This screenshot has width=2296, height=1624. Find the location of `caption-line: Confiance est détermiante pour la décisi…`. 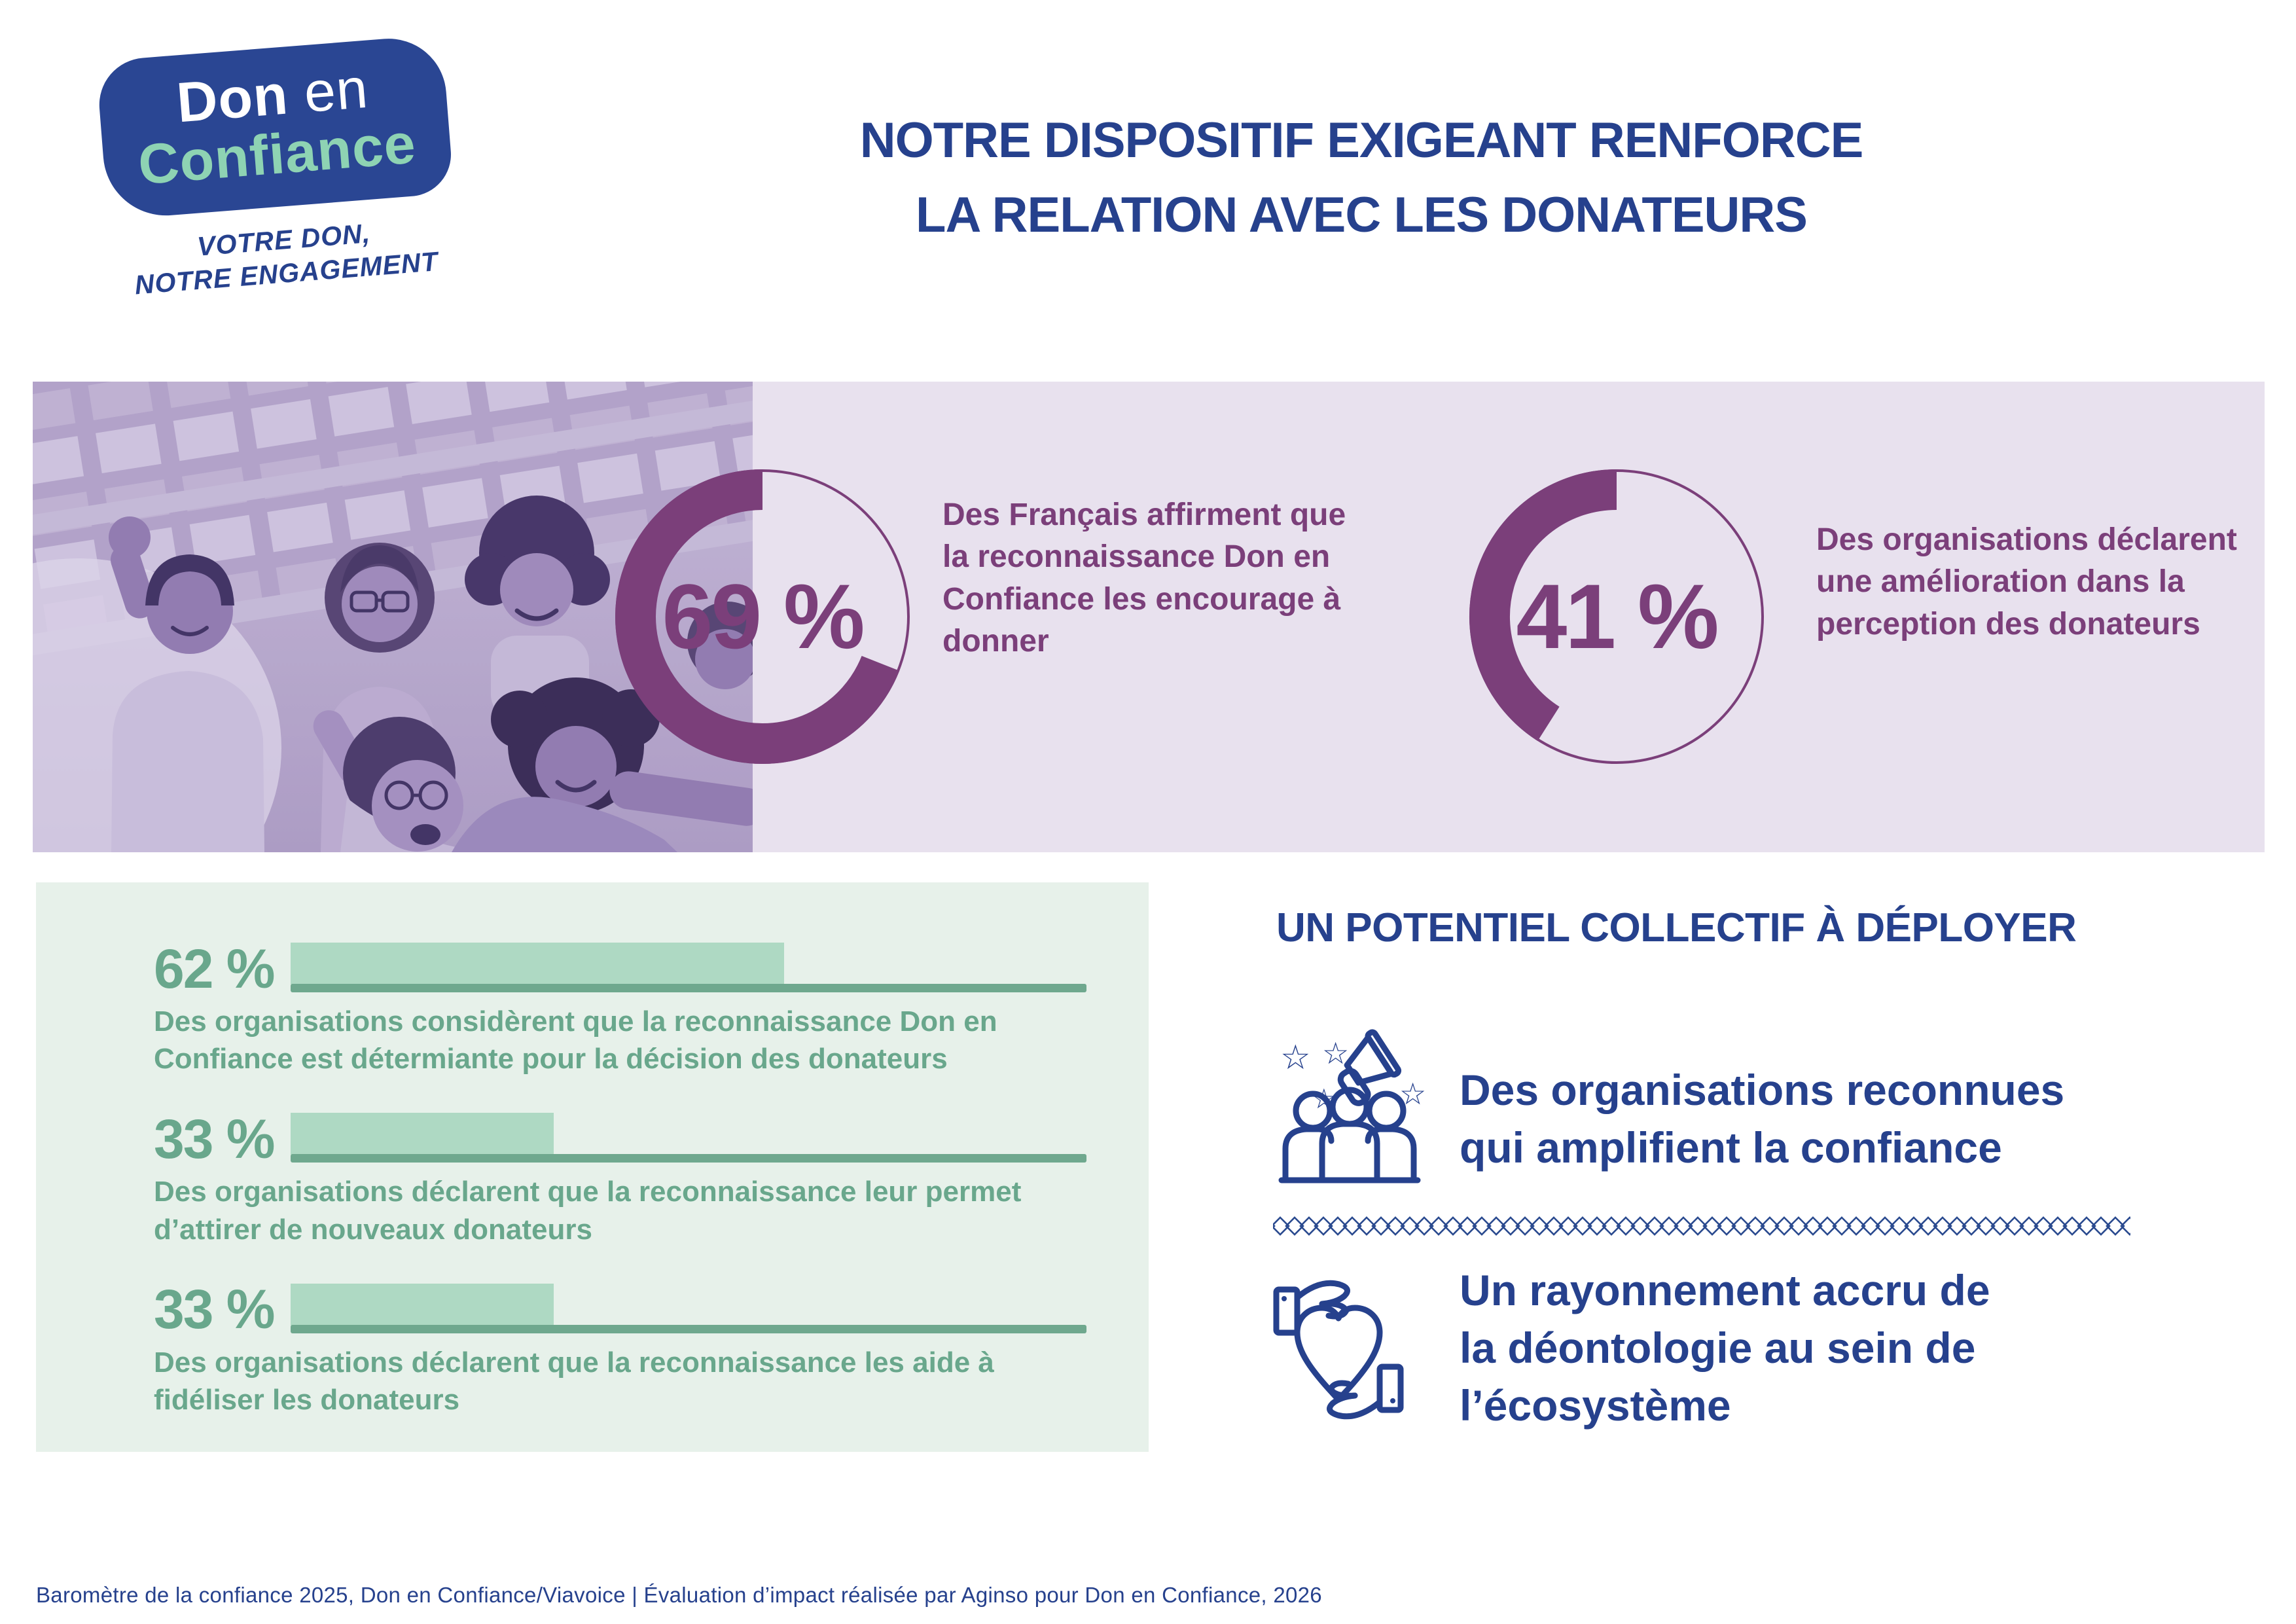

caption-line: Confiance est détermiante pour la décisi… is located at coordinates (551, 1059).